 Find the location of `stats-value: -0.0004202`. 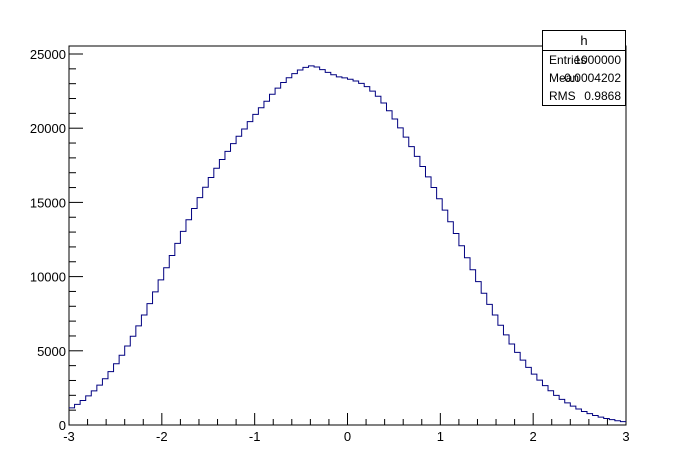

stats-value: -0.0004202 is located at coordinates (590, 78).